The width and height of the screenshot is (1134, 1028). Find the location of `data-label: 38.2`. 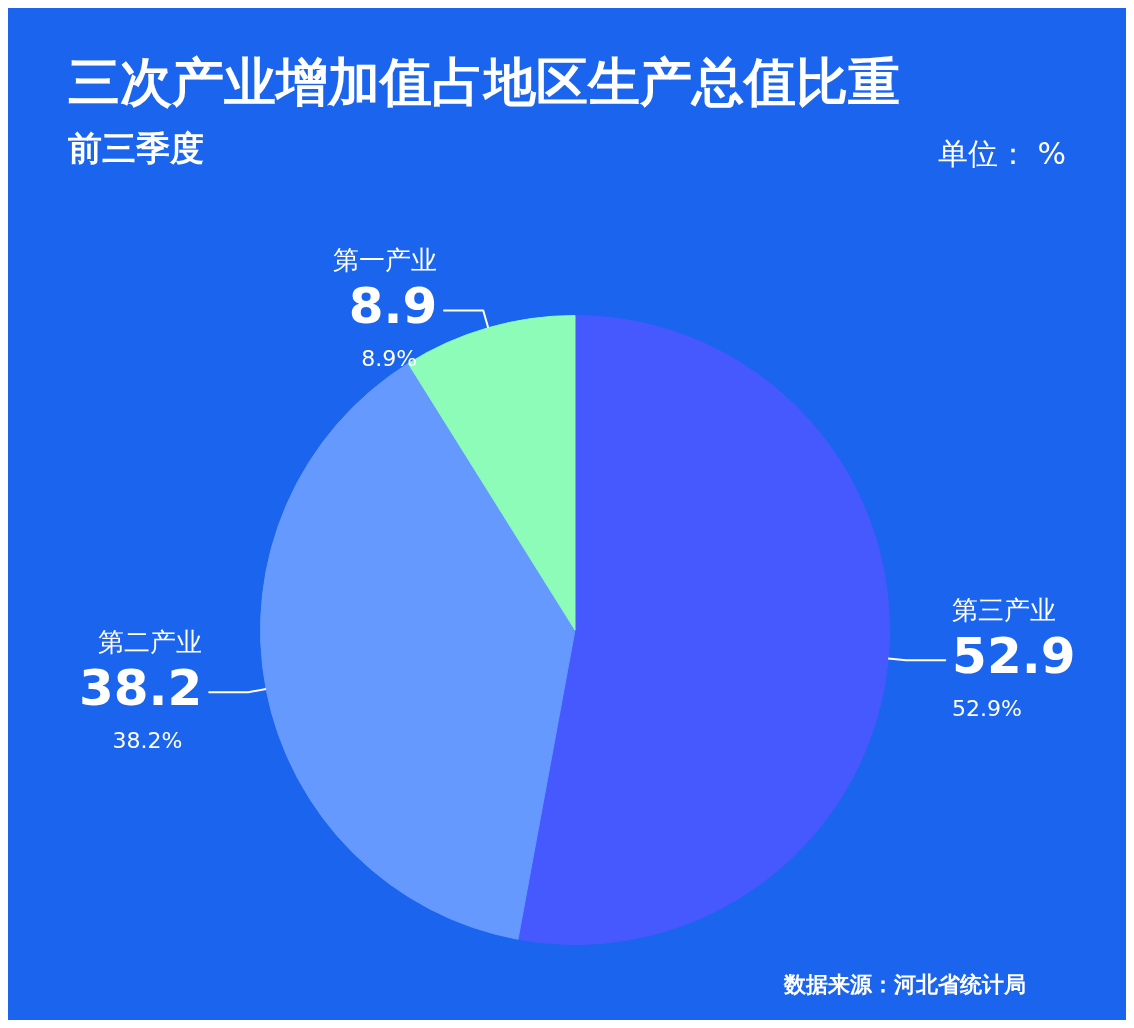

data-label: 38.2 is located at coordinates (141, 688).